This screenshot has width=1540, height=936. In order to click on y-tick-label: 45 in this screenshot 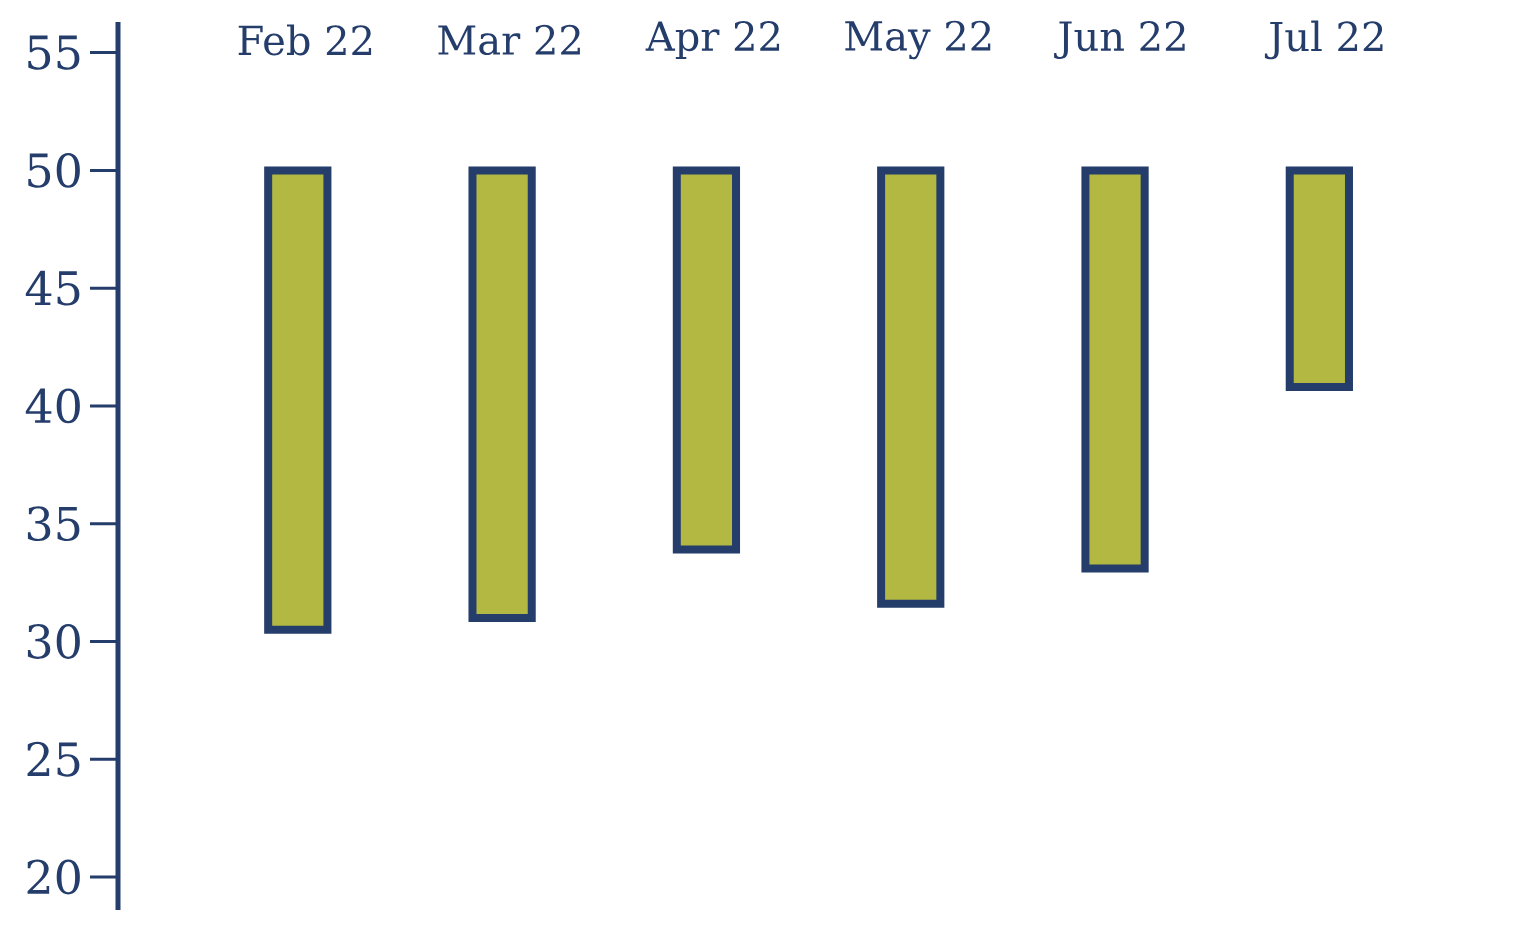, I will do `click(52, 288)`.